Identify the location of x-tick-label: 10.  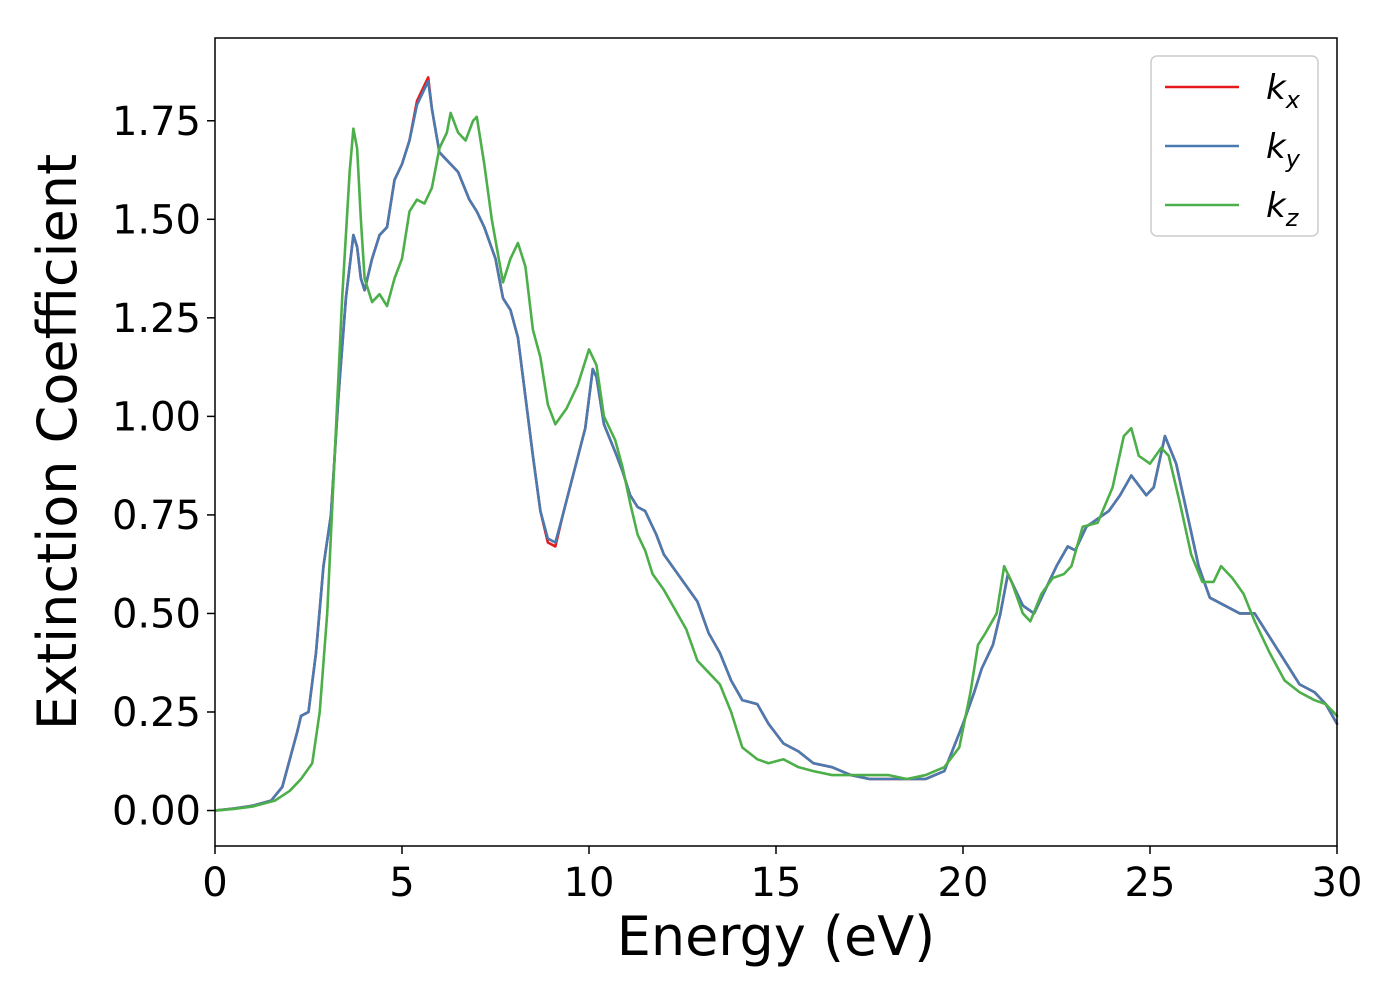
(589, 883).